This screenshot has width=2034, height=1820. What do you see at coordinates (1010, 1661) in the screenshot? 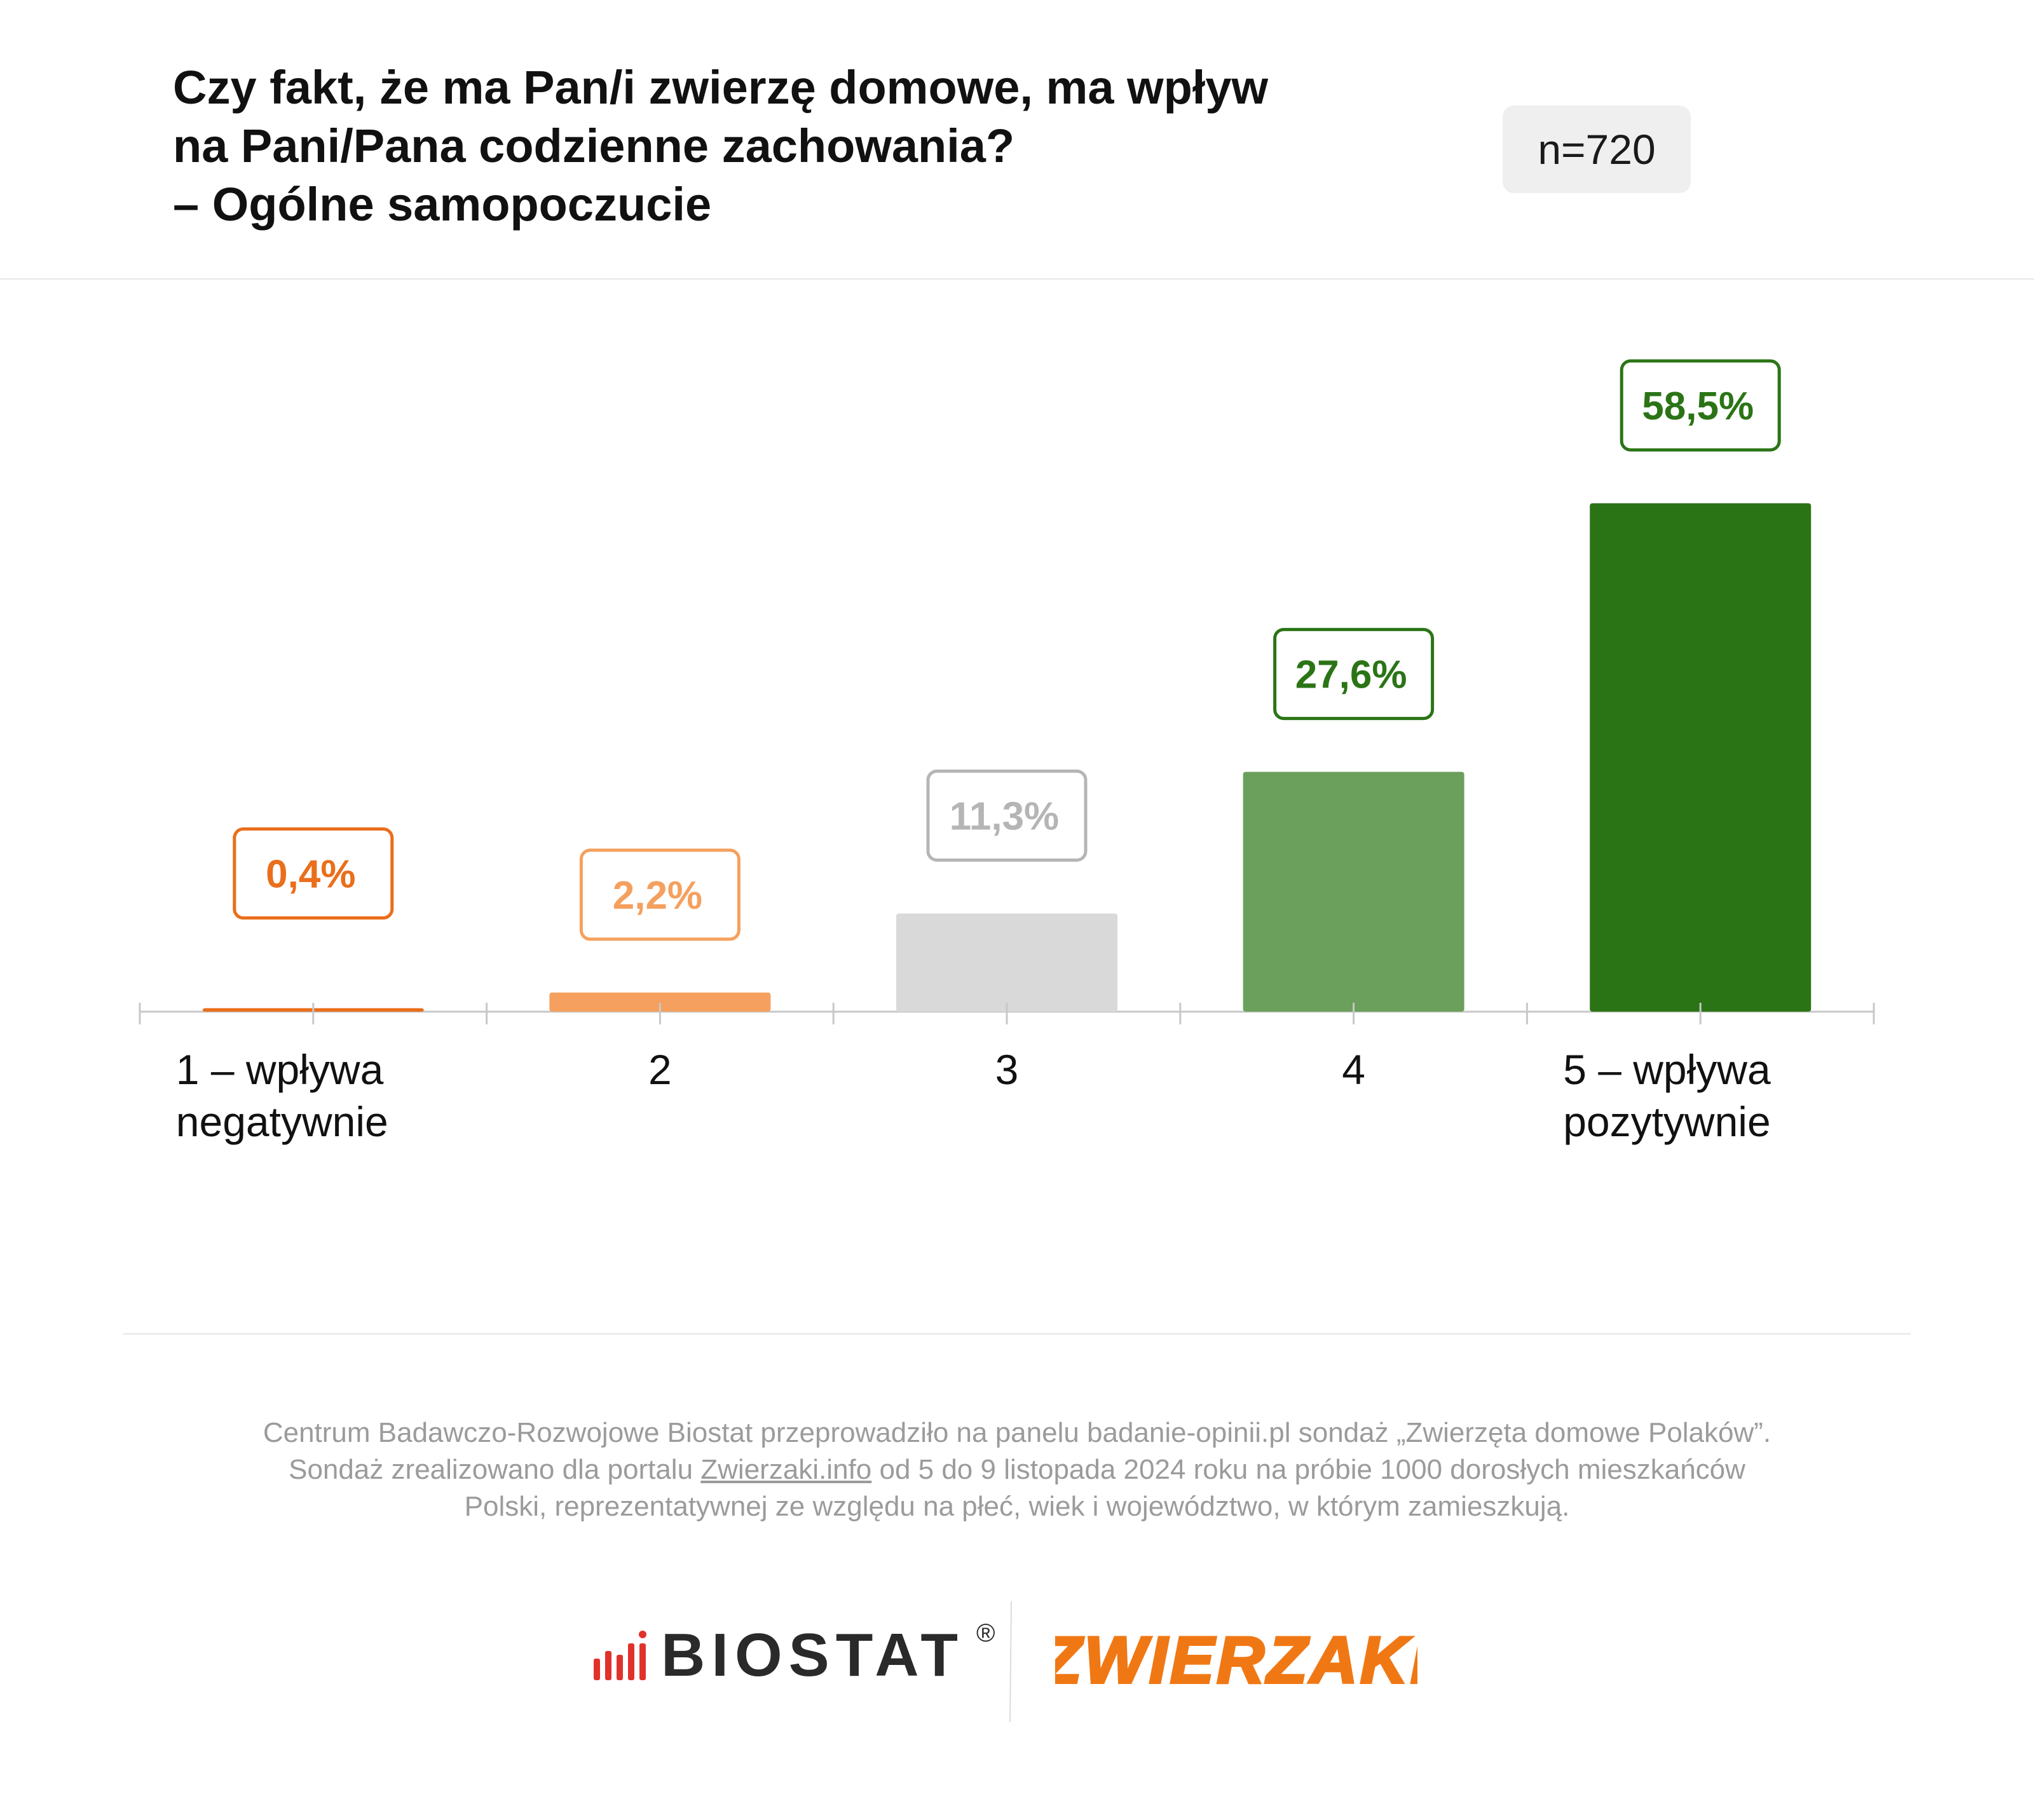
I see `logo-divider` at bounding box center [1010, 1661].